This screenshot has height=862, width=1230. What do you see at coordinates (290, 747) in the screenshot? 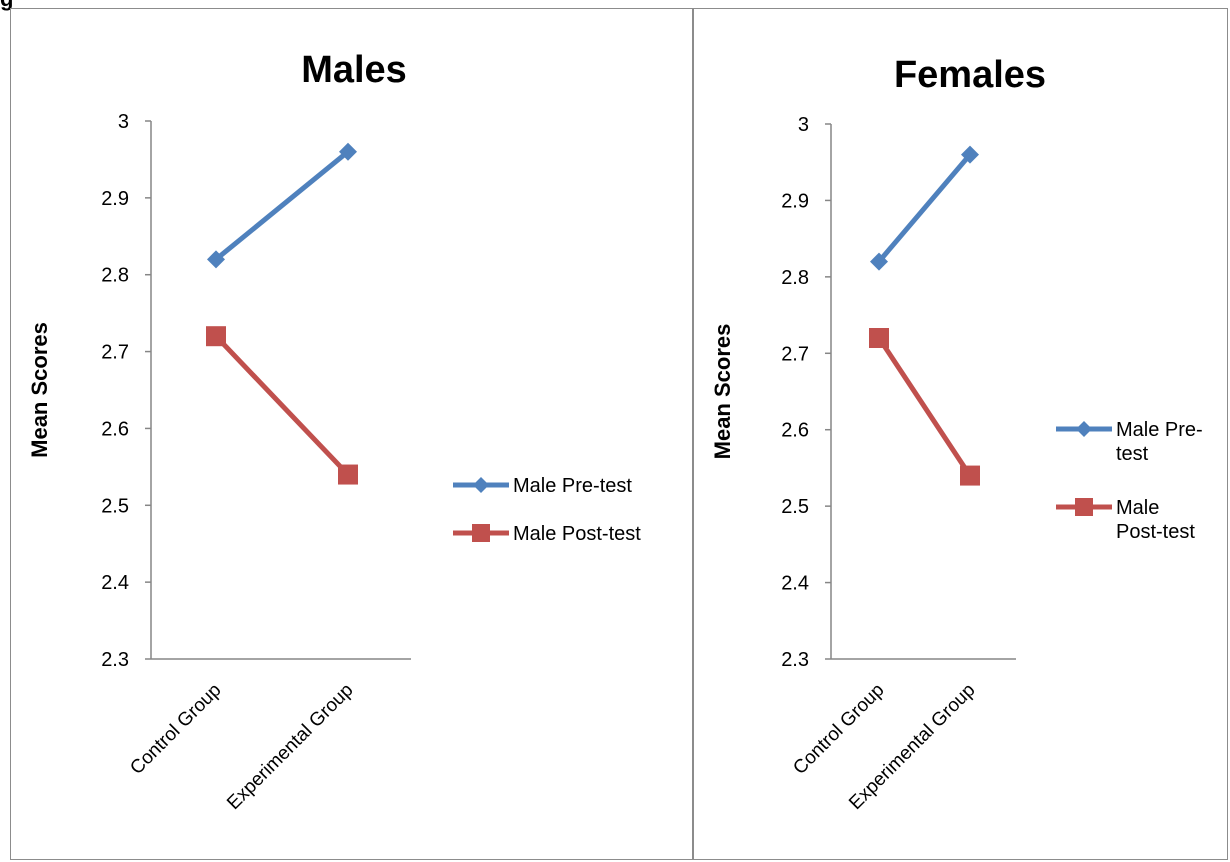
I see `x-category-label: Experimental Group` at bounding box center [290, 747].